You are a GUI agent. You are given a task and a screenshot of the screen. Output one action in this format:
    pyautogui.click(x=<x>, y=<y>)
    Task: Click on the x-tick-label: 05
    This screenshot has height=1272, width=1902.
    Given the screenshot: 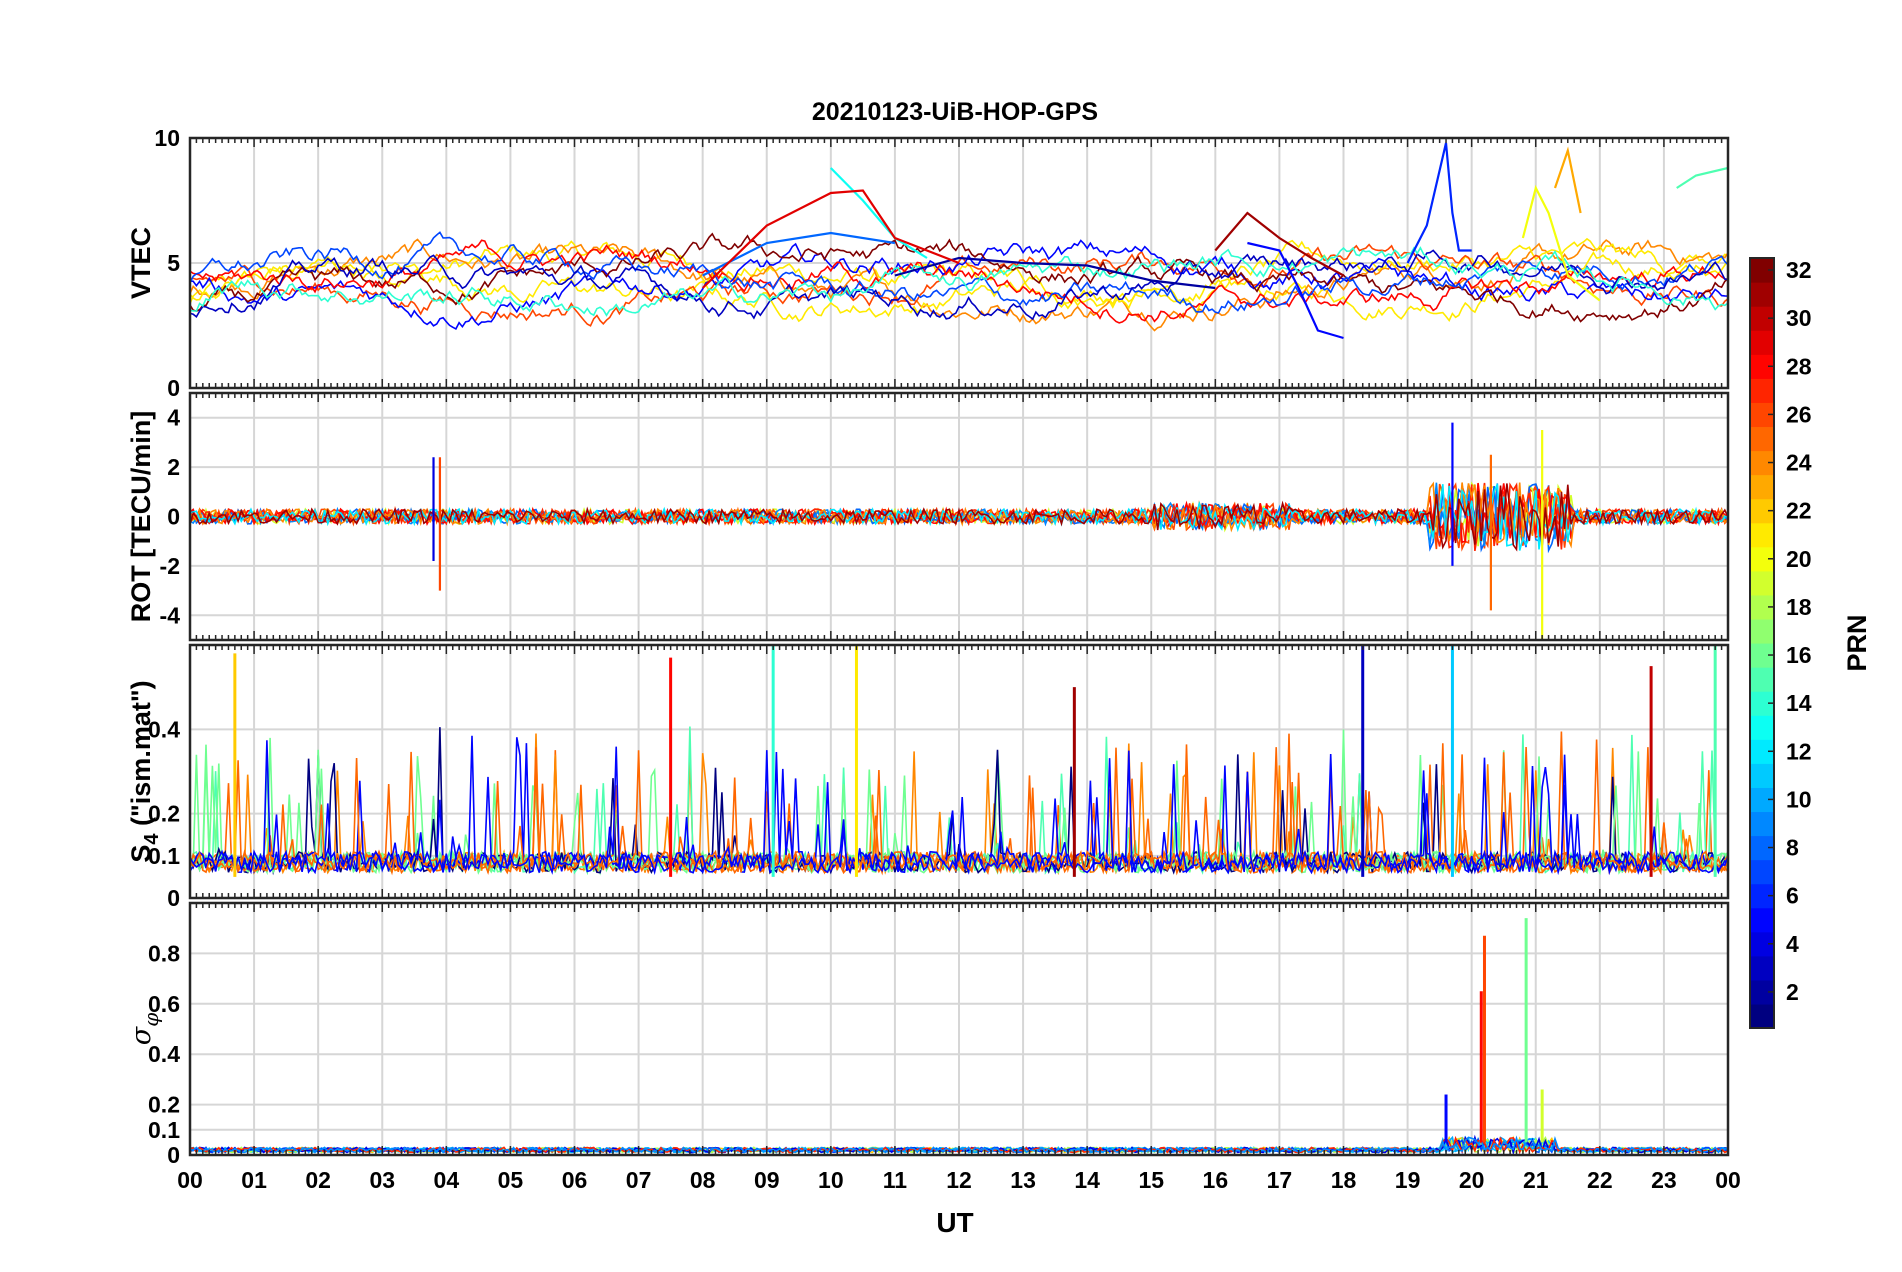 What is the action you would take?
    pyautogui.click(x=511, y=1180)
    